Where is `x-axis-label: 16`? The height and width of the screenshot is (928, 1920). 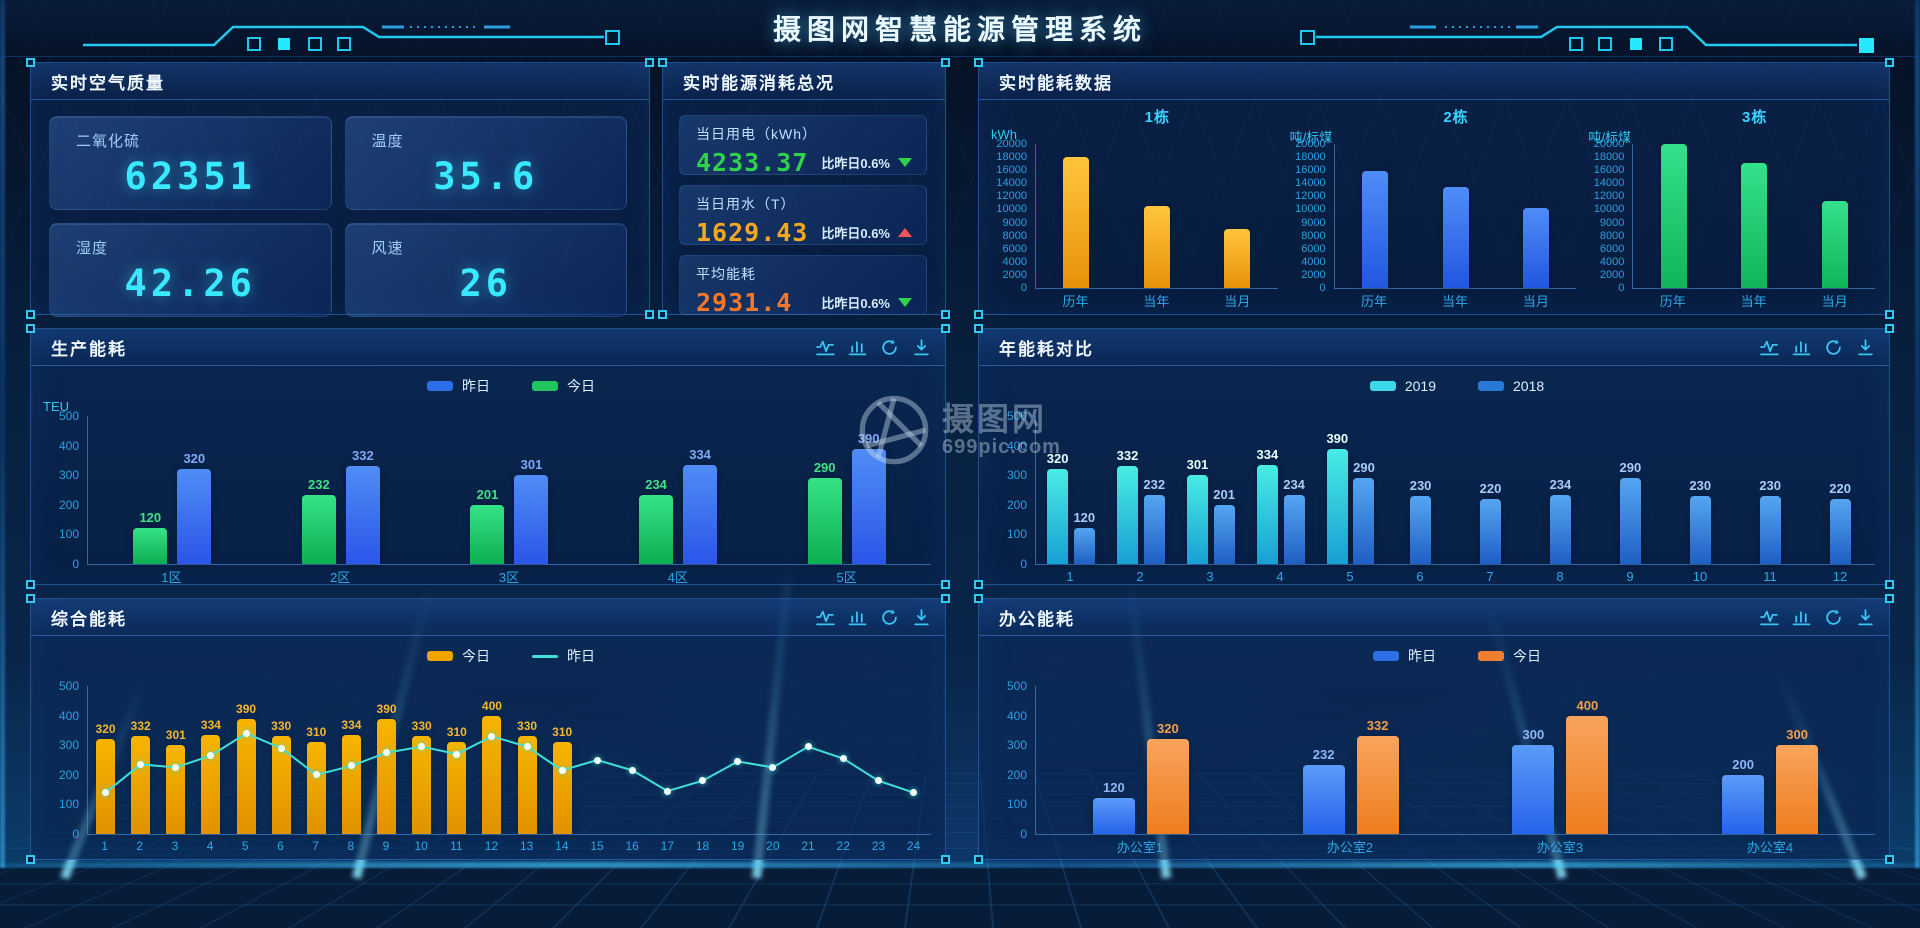
x-axis-label: 16 is located at coordinates (632, 846).